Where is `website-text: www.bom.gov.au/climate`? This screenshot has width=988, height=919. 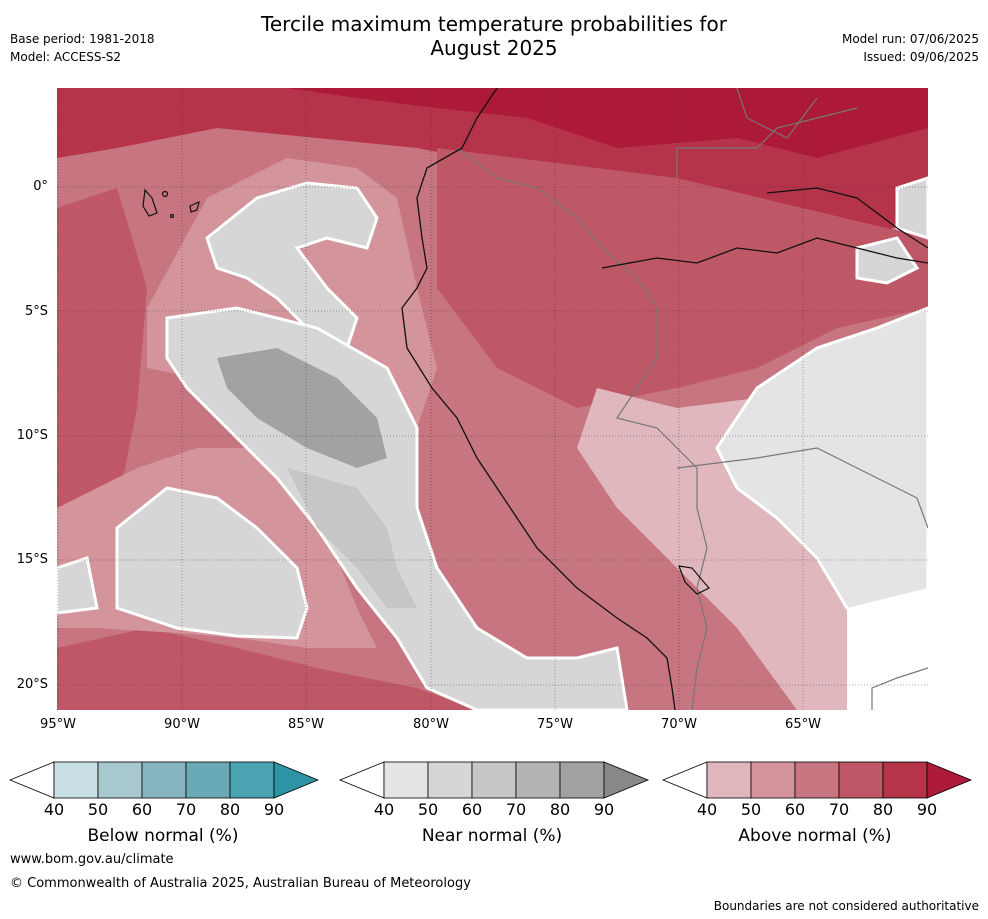
website-text: www.bom.gov.au/climate is located at coordinates (92, 859).